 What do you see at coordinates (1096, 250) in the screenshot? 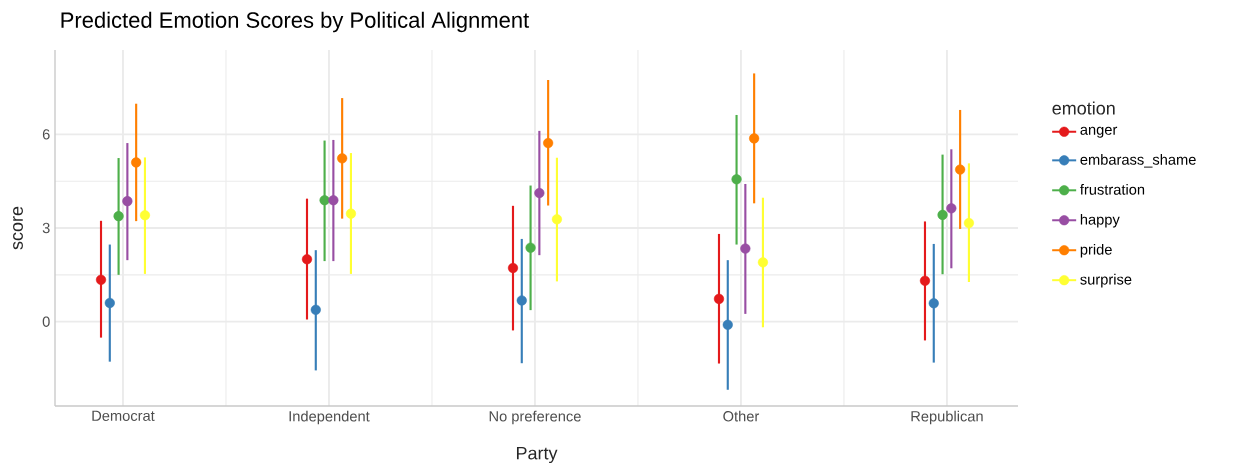
I see `legend-label: pride` at bounding box center [1096, 250].